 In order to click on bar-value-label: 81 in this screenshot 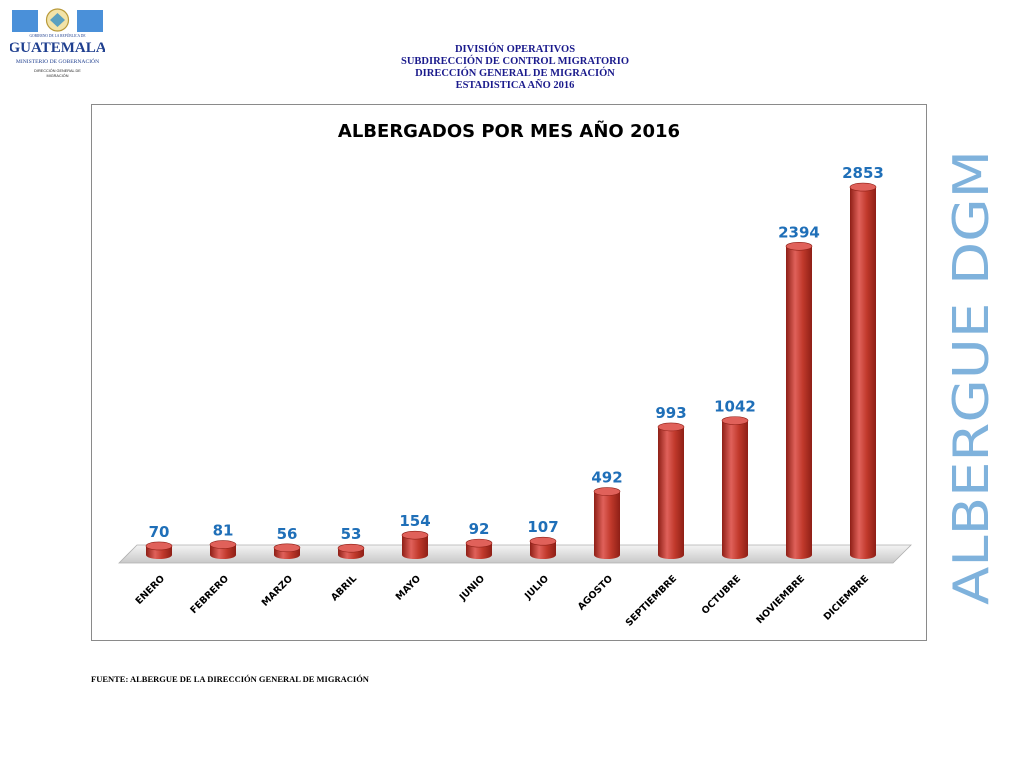, I will do `click(223, 531)`.